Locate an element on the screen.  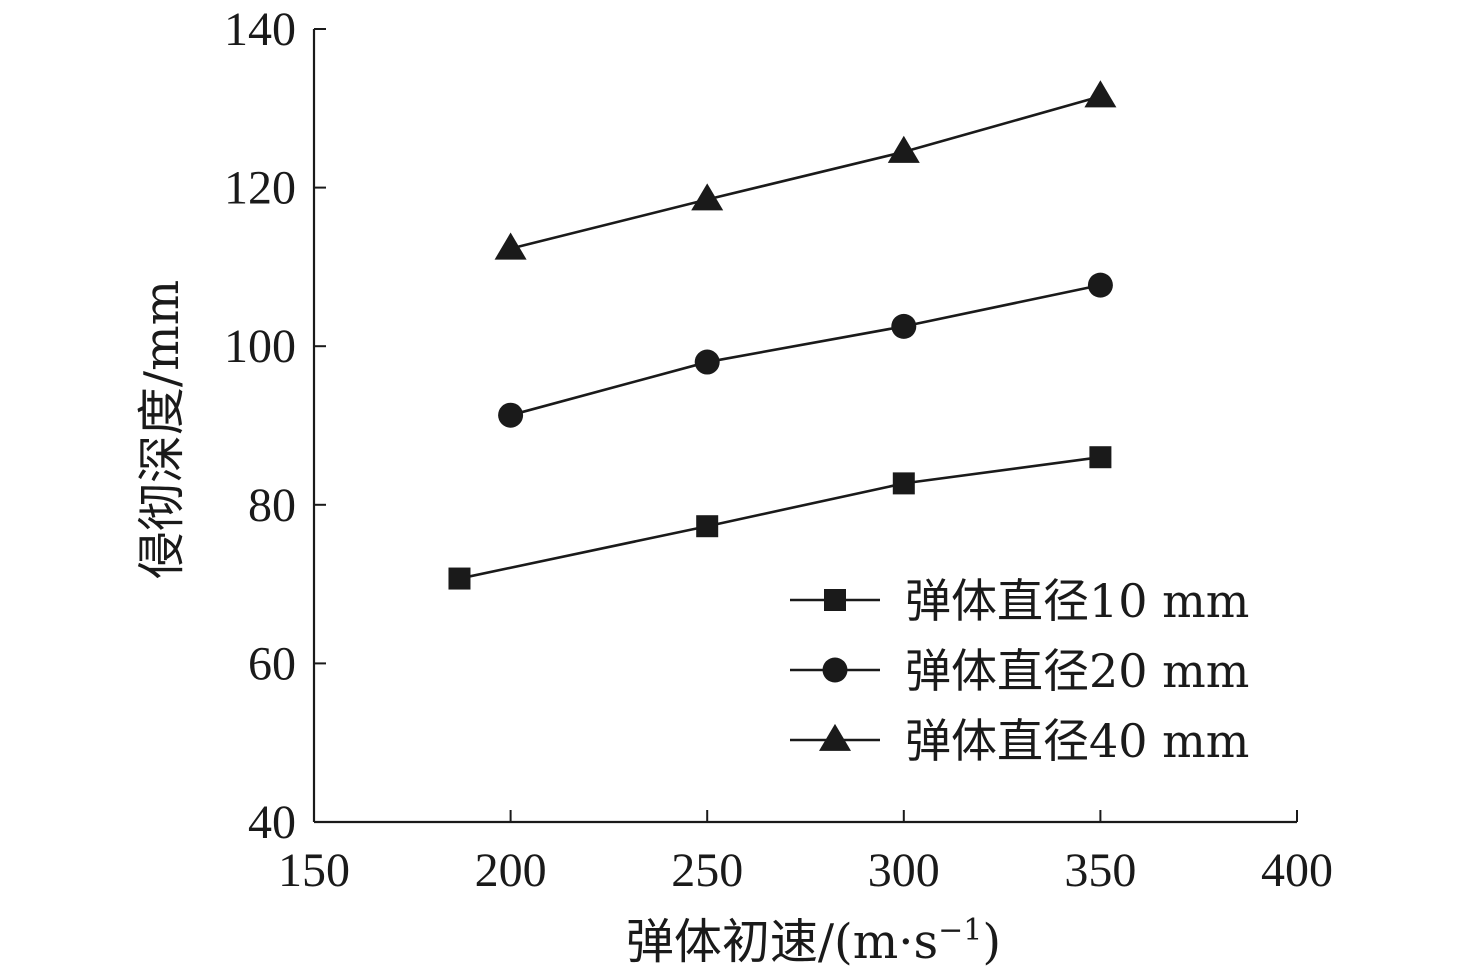
legend-label: 弹体直径10 mm is located at coordinates (1077, 601).